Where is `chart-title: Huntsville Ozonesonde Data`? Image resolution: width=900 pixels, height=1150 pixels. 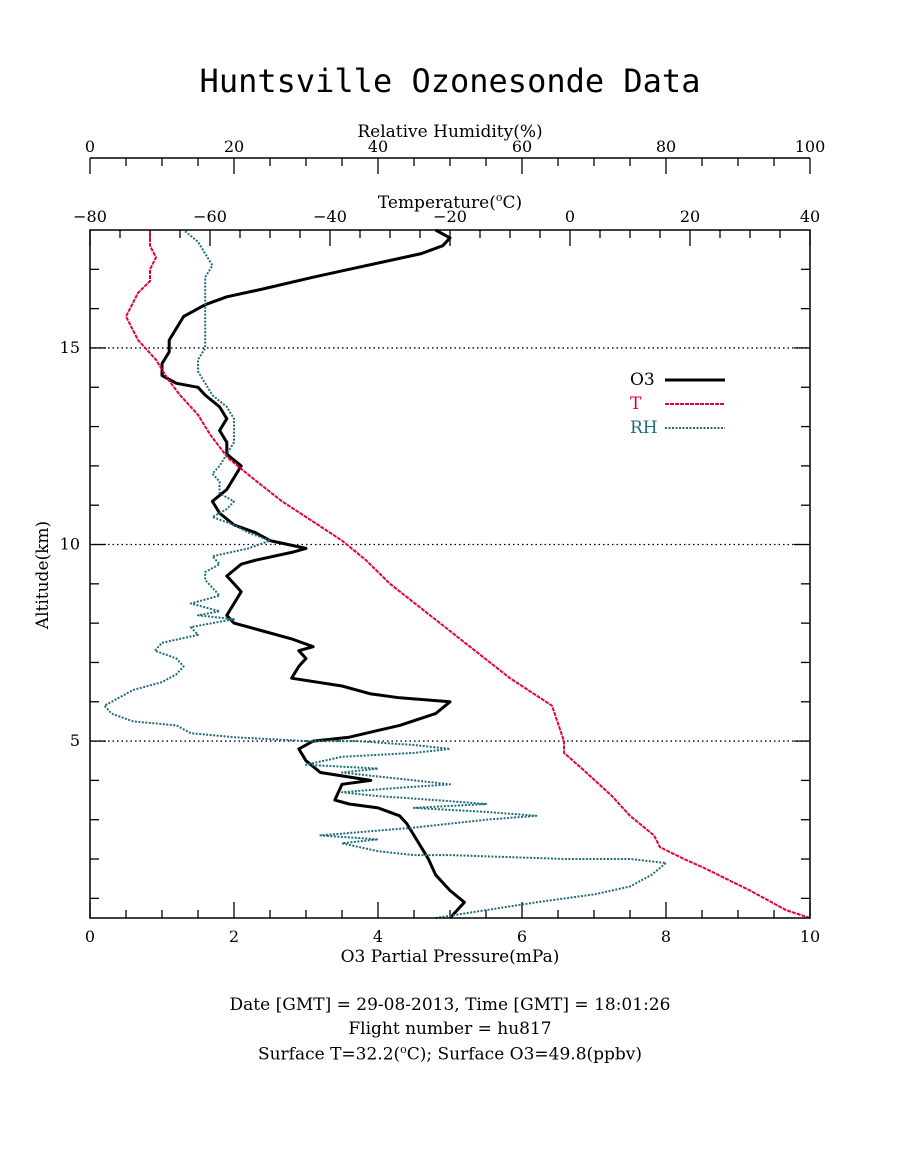 chart-title: Huntsville Ozonesonde Data is located at coordinates (450, 81).